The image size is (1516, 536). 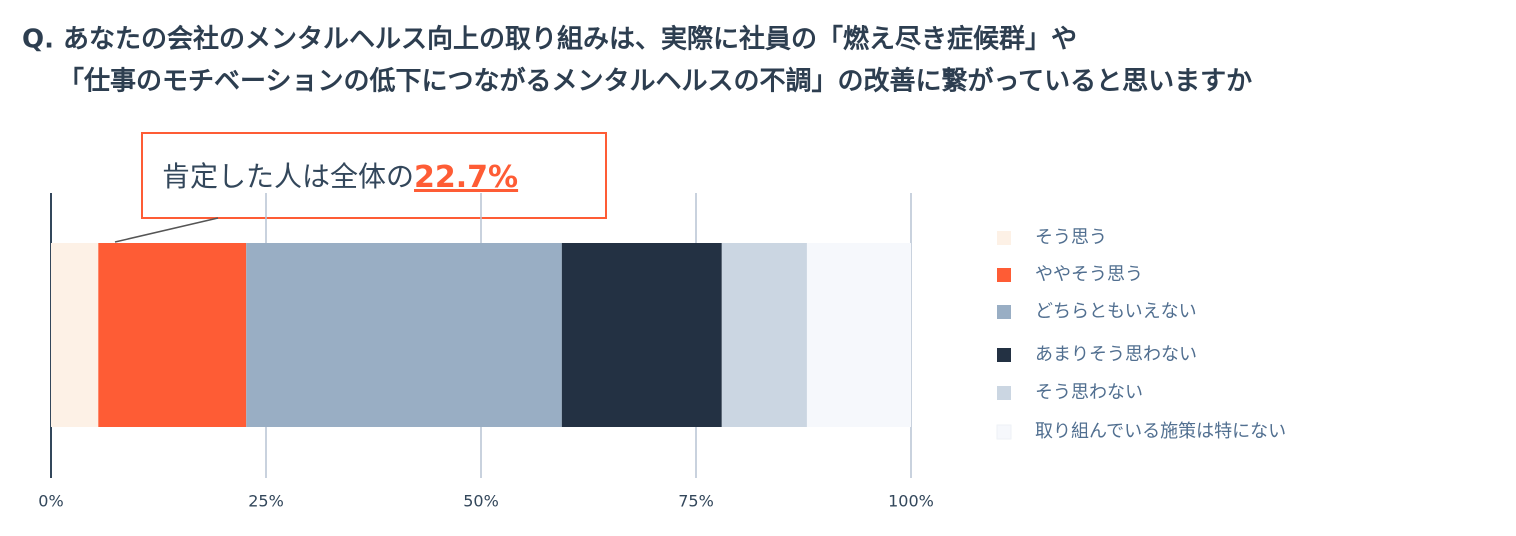 I want to click on legend-label: あまりそう思わない, so click(x=1116, y=354).